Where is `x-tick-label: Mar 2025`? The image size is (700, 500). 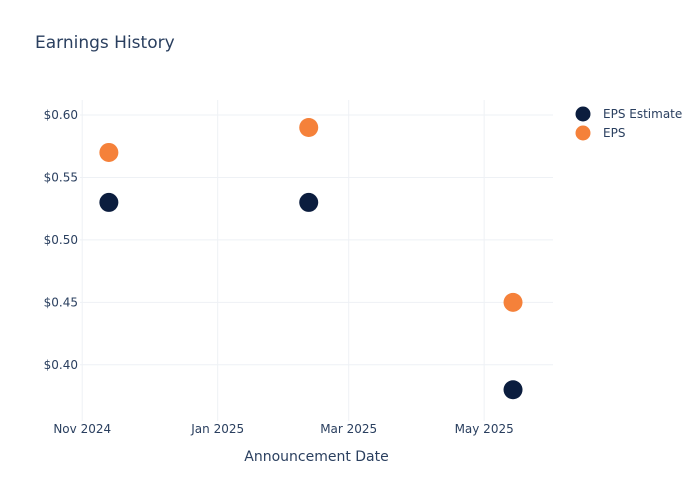 x-tick-label: Mar 2025 is located at coordinates (348, 429).